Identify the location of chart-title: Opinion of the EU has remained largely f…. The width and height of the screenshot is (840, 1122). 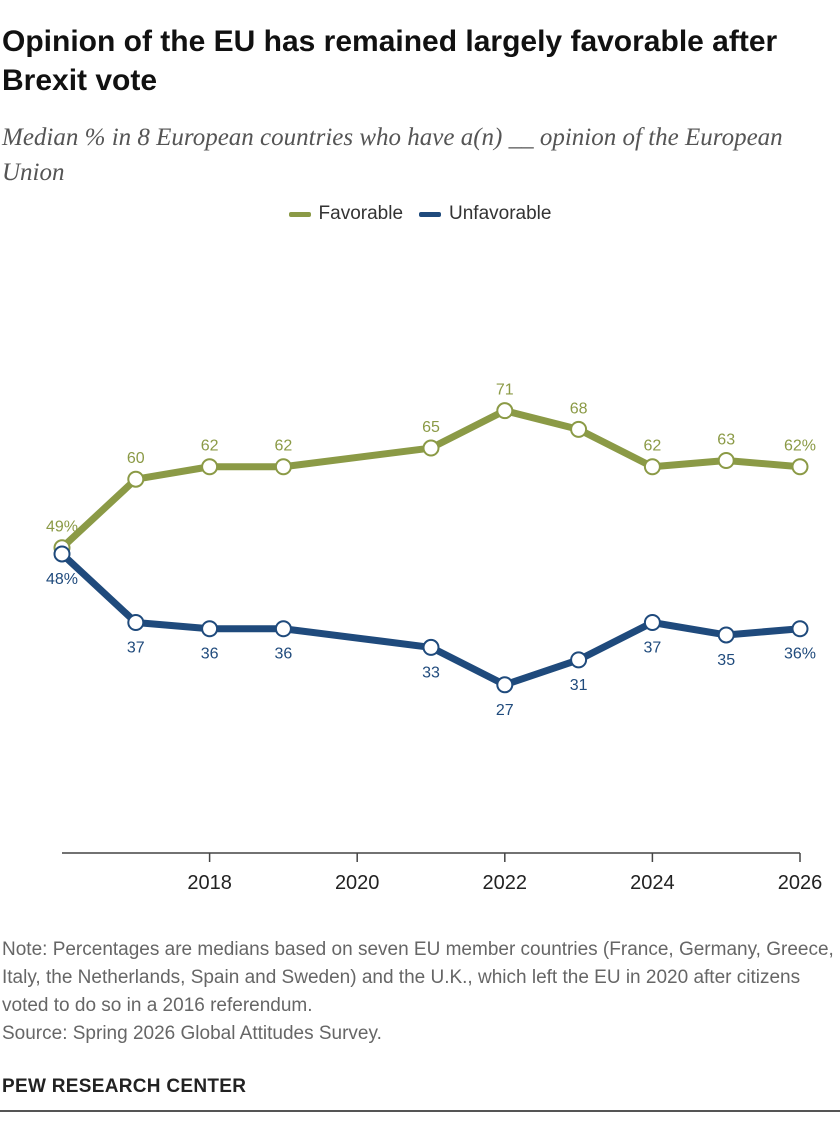
(390, 61).